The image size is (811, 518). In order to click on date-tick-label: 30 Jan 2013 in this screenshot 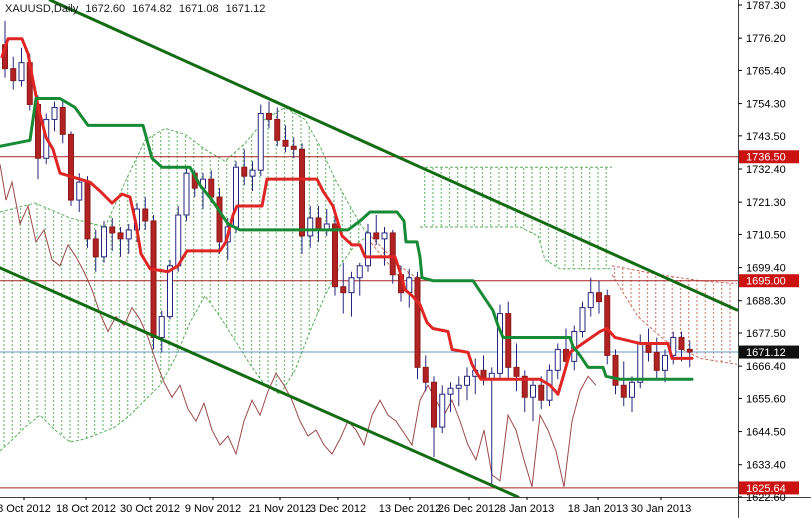, I will do `click(661, 509)`.